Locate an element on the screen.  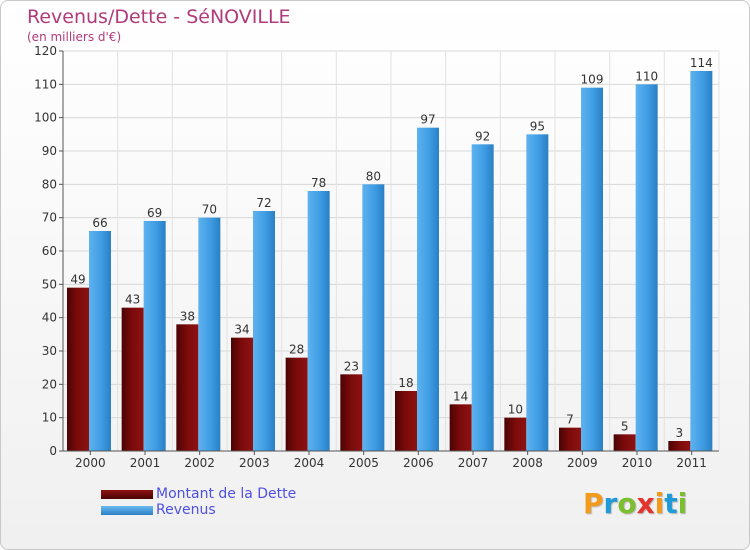
data-label-revenus: 114 is located at coordinates (701, 63).